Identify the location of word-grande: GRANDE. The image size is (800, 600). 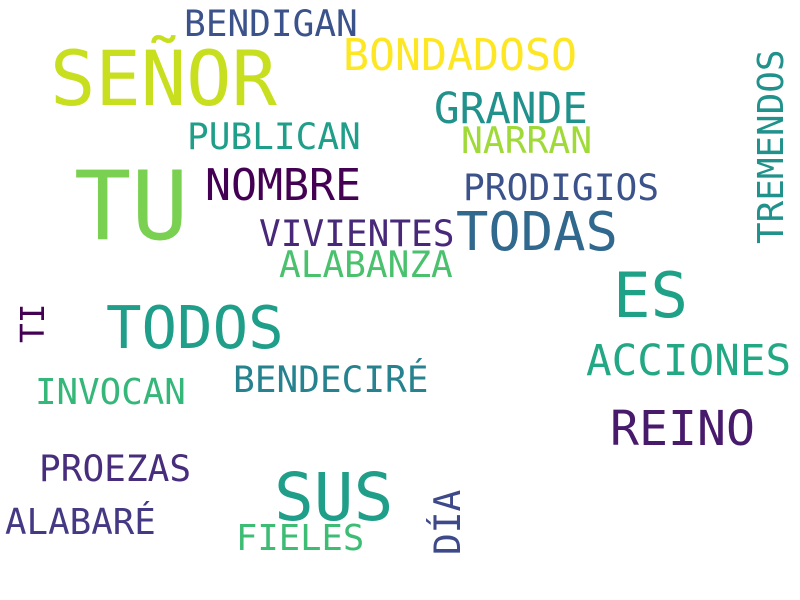
(511, 109).